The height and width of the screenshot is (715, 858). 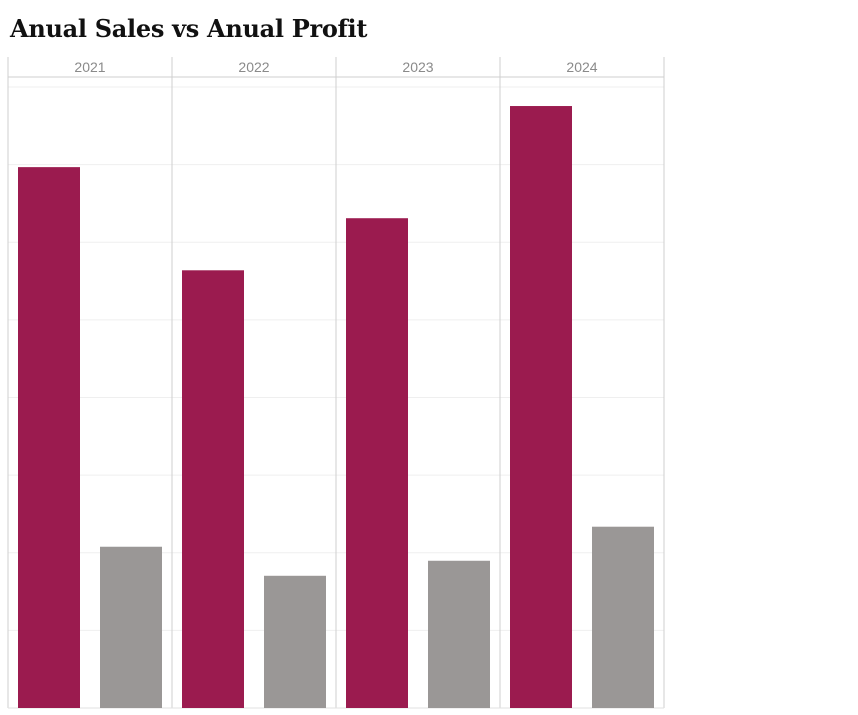 What do you see at coordinates (89, 67) in the screenshot?
I see `year-label: 2021` at bounding box center [89, 67].